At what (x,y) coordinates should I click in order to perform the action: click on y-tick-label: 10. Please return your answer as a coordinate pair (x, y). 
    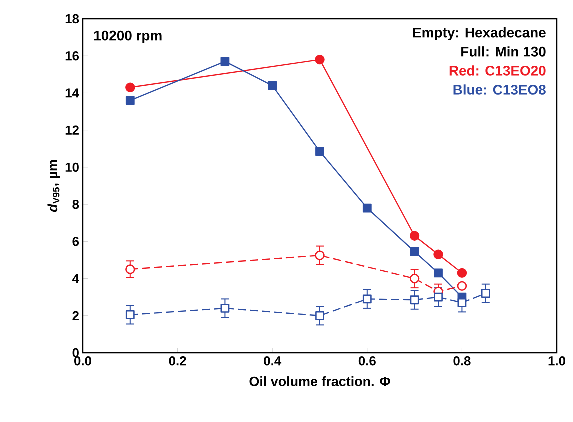
    Looking at the image, I should click on (72, 167).